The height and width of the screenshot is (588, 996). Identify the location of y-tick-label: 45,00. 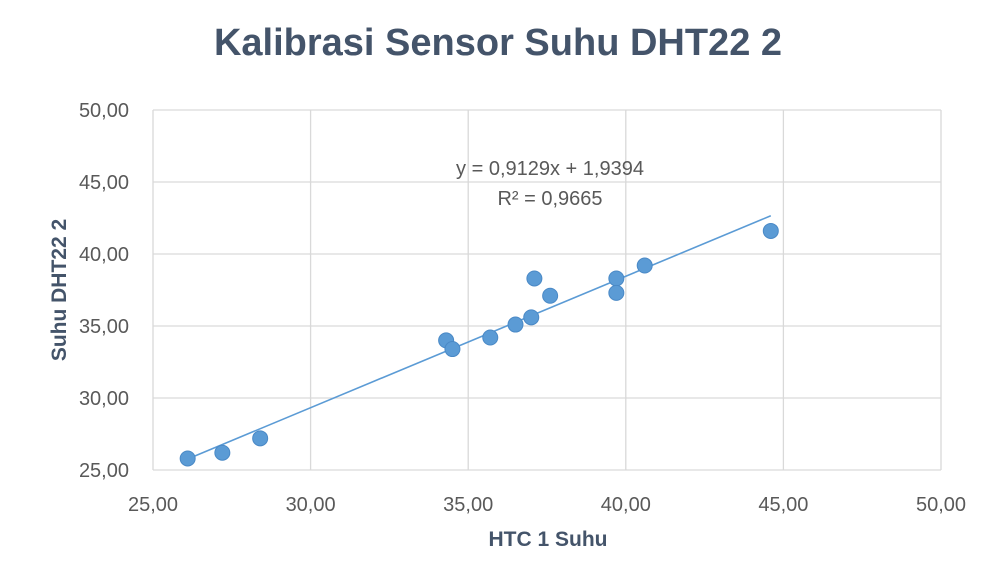
(104, 183).